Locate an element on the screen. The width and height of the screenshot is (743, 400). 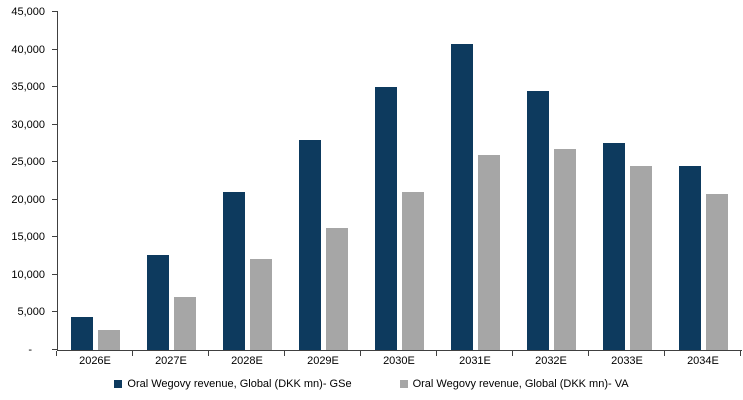
bar-va-2031E is located at coordinates (489, 252).